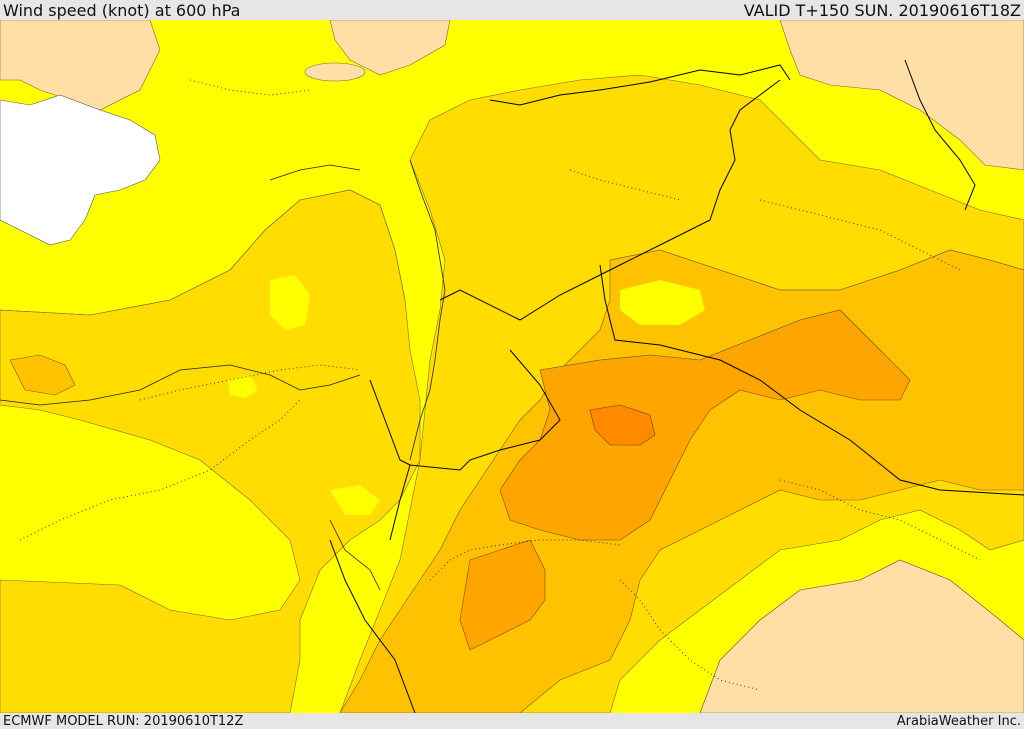  Describe the element at coordinates (355, 500) in the screenshot. I see `band-yellow-blob2` at that location.